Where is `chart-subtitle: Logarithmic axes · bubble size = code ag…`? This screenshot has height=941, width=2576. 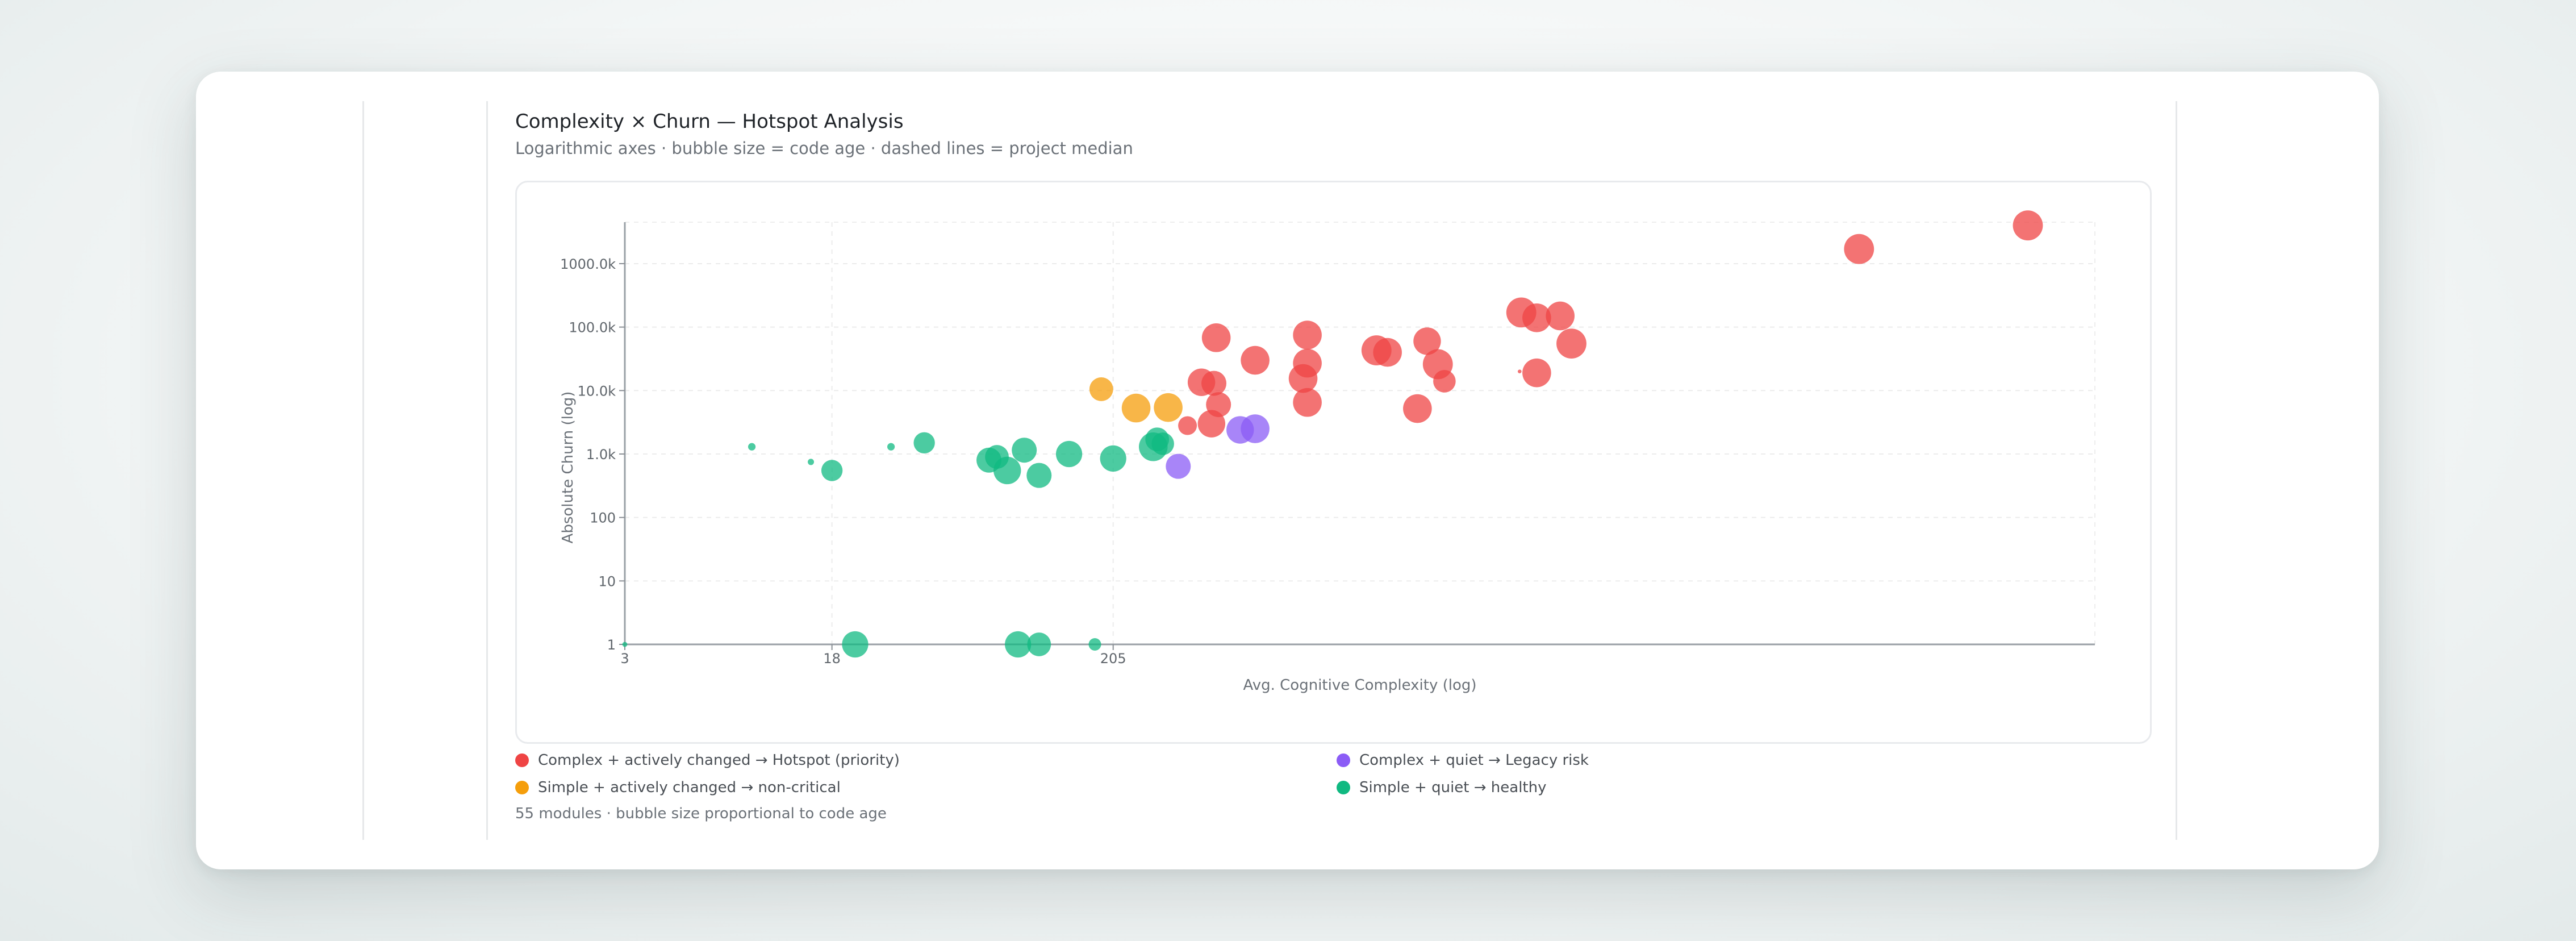 chart-subtitle: Logarithmic axes · bubble size = code ag… is located at coordinates (824, 148).